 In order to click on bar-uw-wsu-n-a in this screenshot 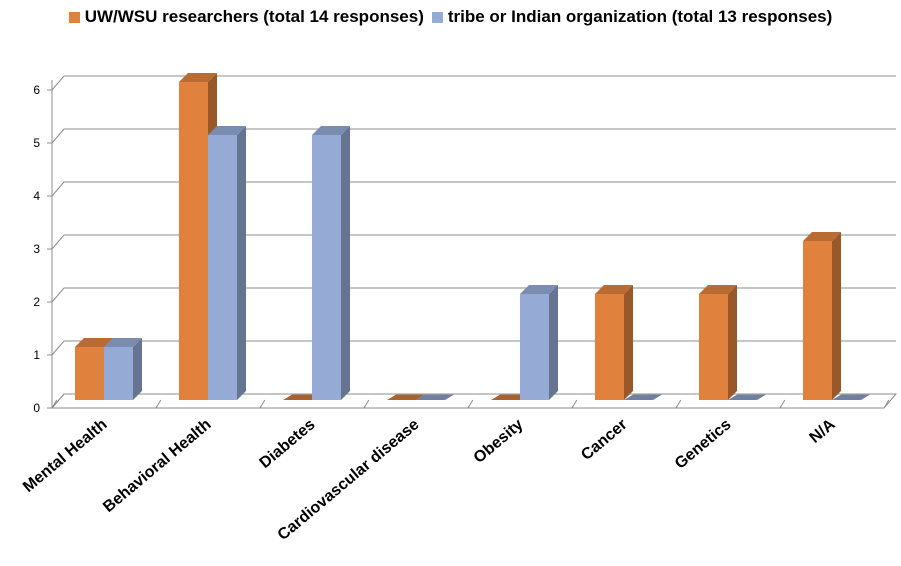, I will do `click(822, 316)`.